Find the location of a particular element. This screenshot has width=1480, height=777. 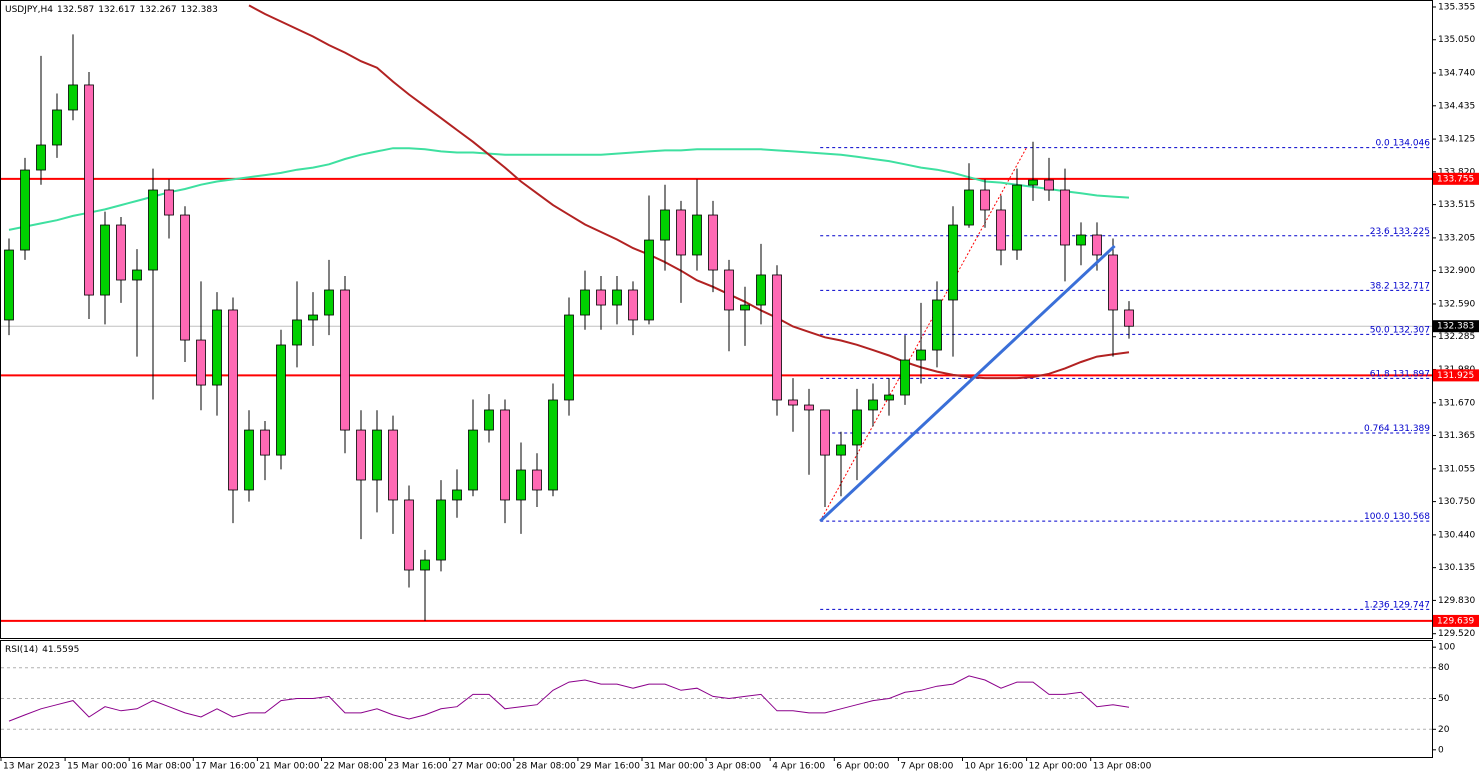

y-tick-label: 132.590 is located at coordinates (1456, 304).